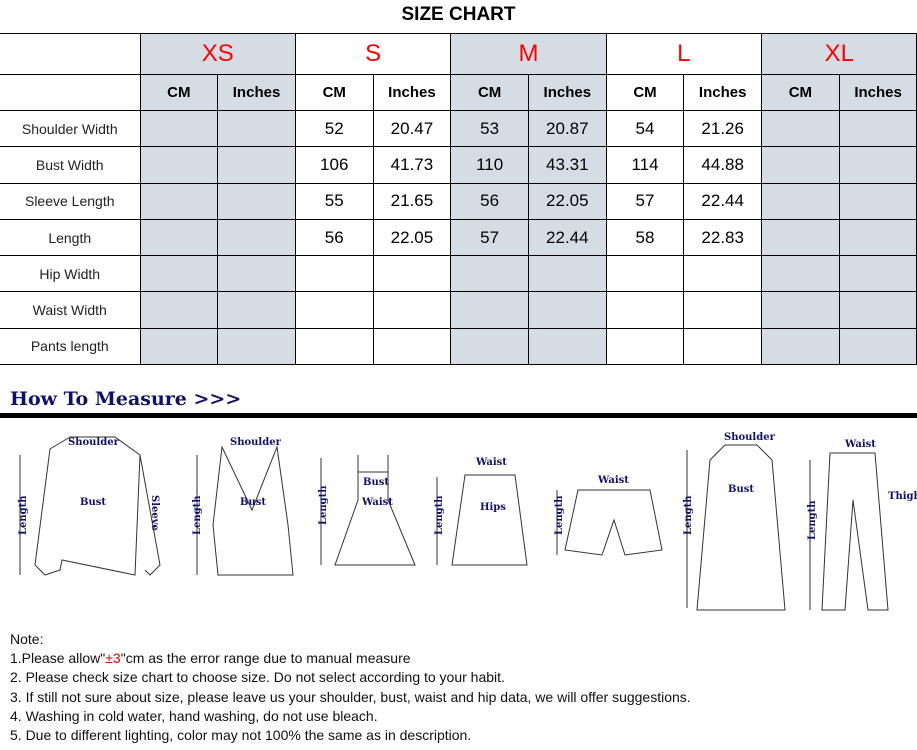 This screenshot has height=750, width=917. What do you see at coordinates (734, 521) in the screenshot?
I see `coat-figure: Shoulder Bust Length` at bounding box center [734, 521].